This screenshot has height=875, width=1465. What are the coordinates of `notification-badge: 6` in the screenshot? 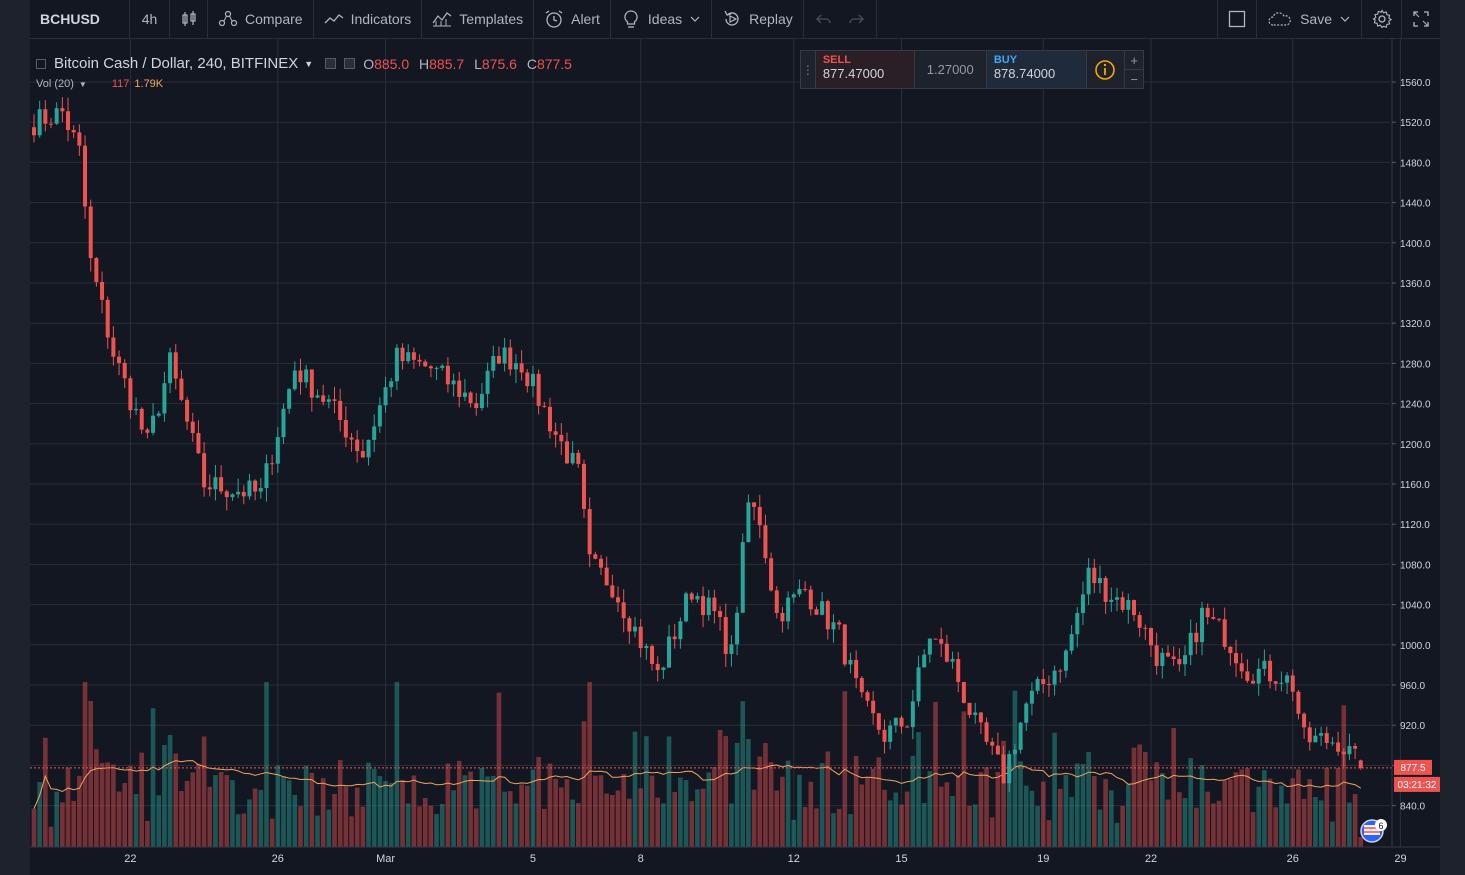 It's located at (1373, 831).